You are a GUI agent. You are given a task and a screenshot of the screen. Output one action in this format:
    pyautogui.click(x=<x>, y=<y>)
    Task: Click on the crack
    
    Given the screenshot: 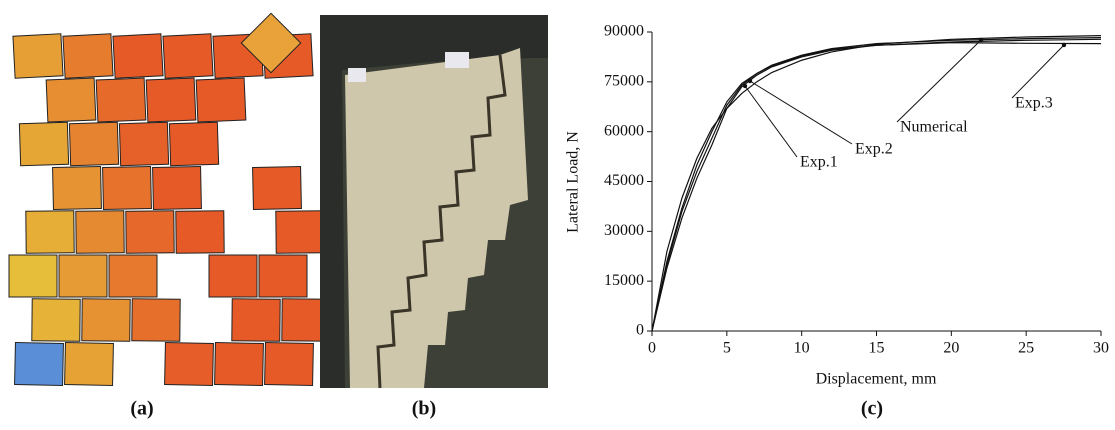 What is the action you would take?
    pyautogui.click(x=441, y=221)
    